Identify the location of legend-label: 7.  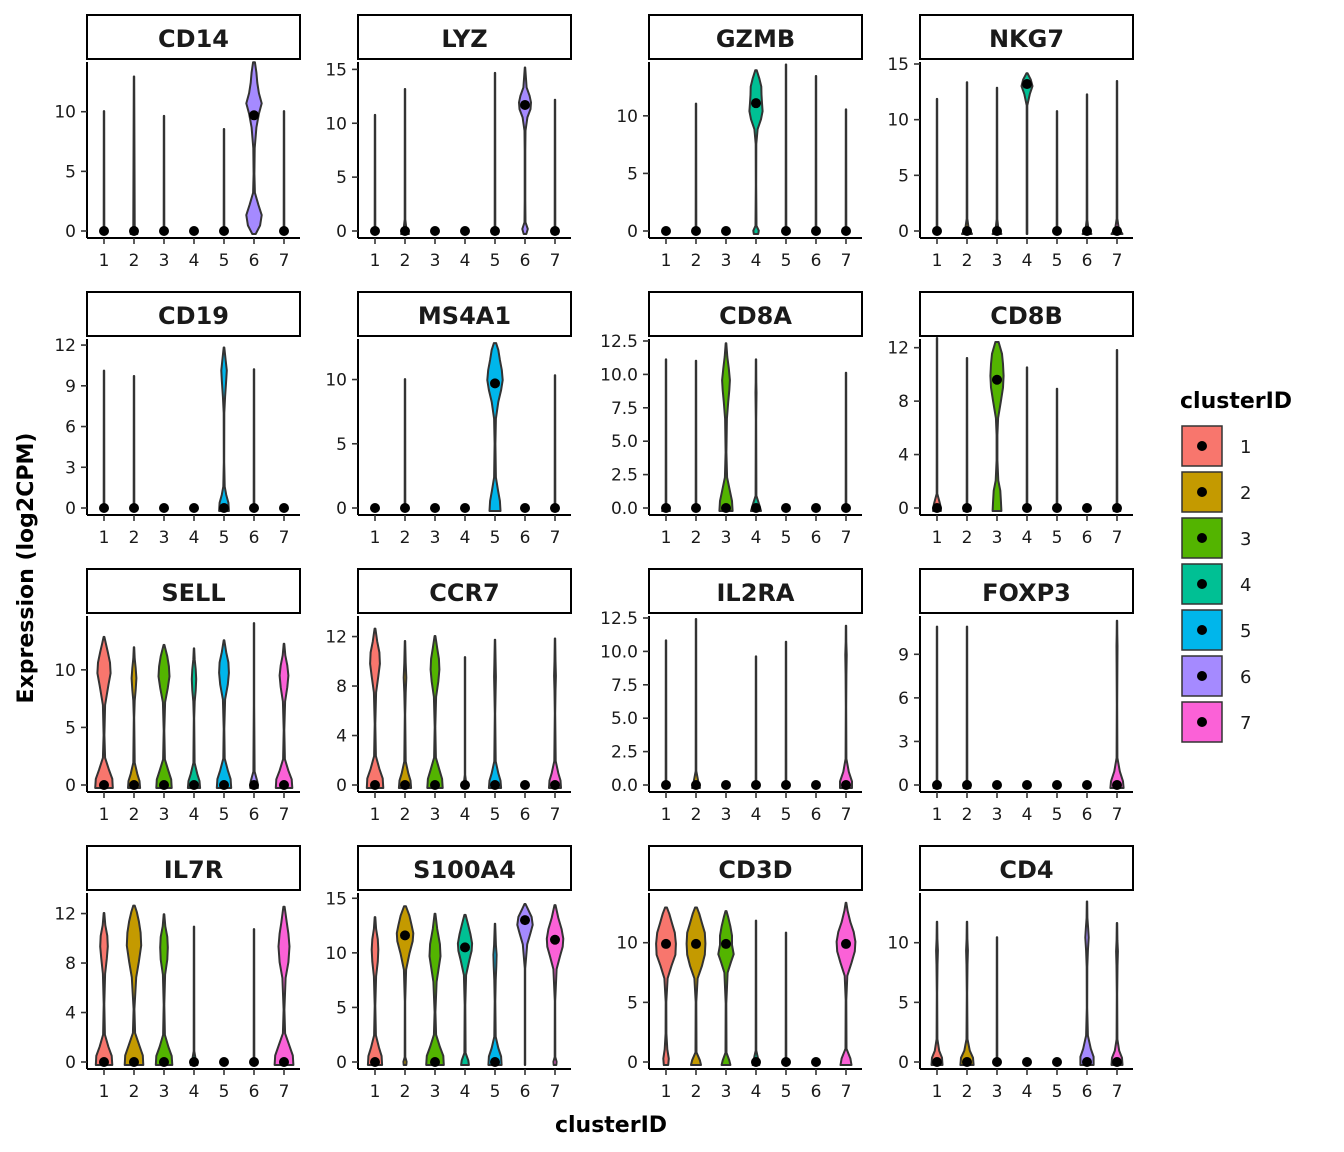
(1245, 723).